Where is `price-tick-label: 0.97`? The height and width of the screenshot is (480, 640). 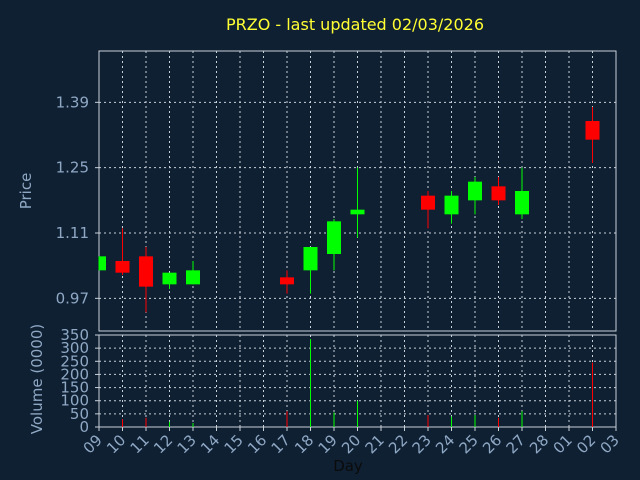 price-tick-label: 0.97 is located at coordinates (72, 298).